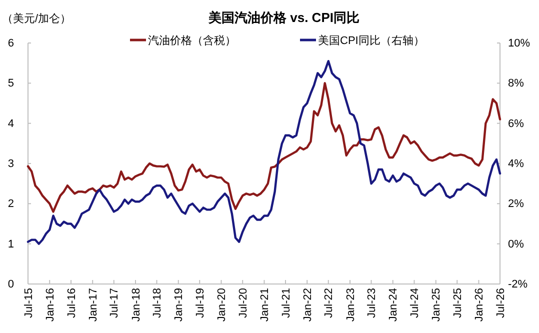  What do you see at coordinates (50, 305) in the screenshot?
I see `x-tick-label: Jan-16` at bounding box center [50, 305].